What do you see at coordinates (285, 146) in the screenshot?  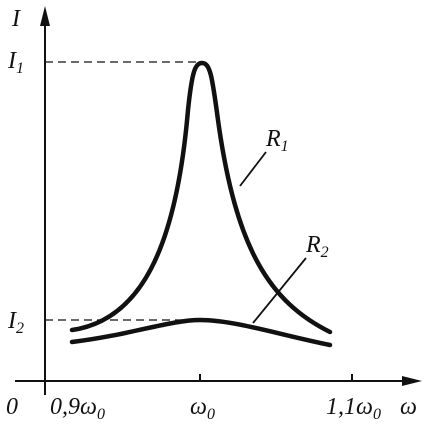 I see `curve-label-sub: 1` at bounding box center [285, 146].